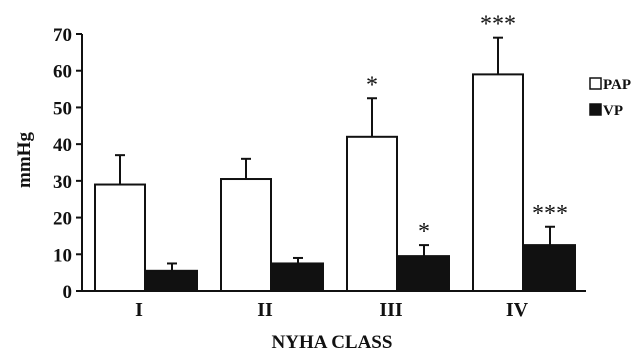  What do you see at coordinates (265, 310) in the screenshot?
I see `x-tick-label: II` at bounding box center [265, 310].